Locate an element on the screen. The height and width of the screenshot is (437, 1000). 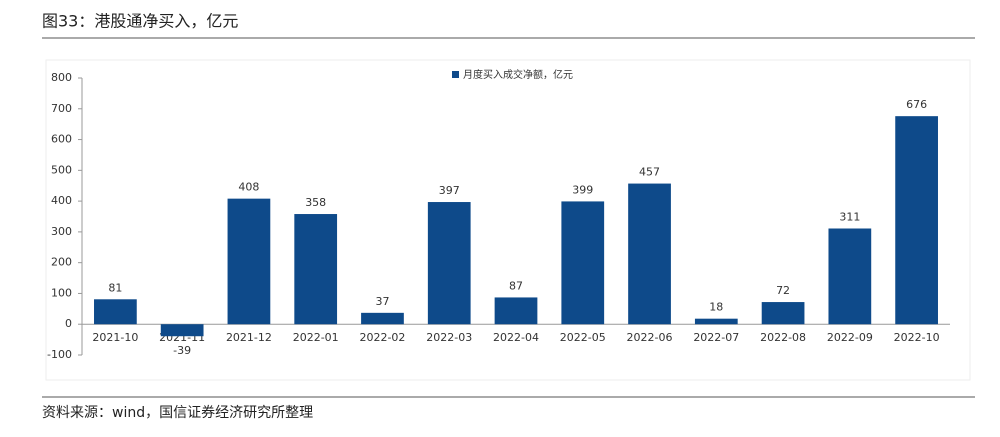
x-tick-label: 2021-10 is located at coordinates (115, 337).